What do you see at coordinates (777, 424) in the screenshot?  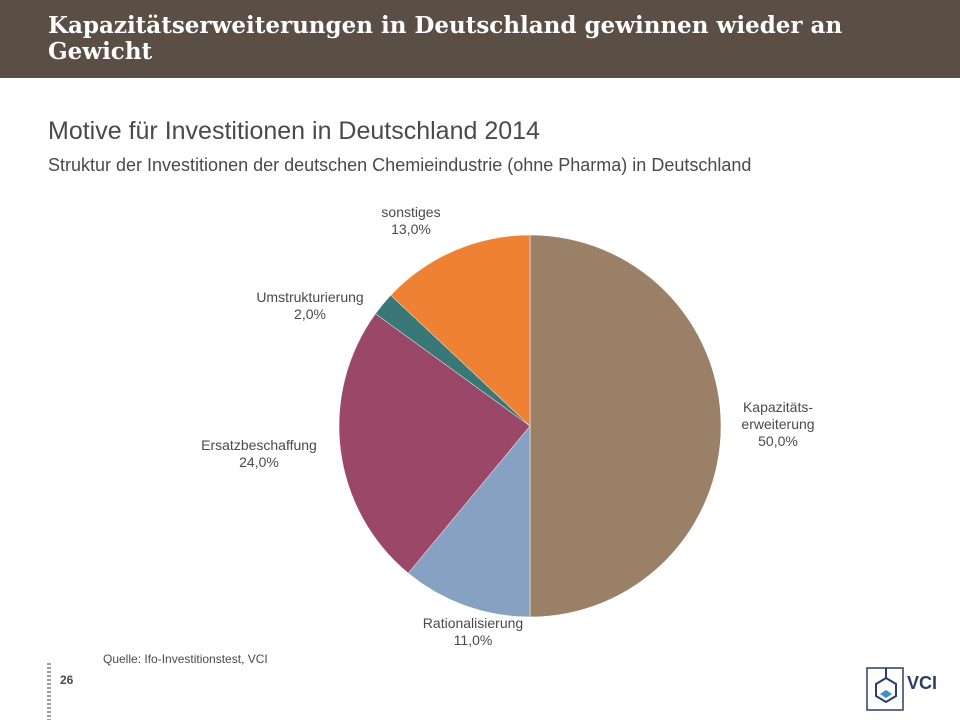 I see `slice-label-1: Kapazitäts-erweiterung 50,0%` at bounding box center [777, 424].